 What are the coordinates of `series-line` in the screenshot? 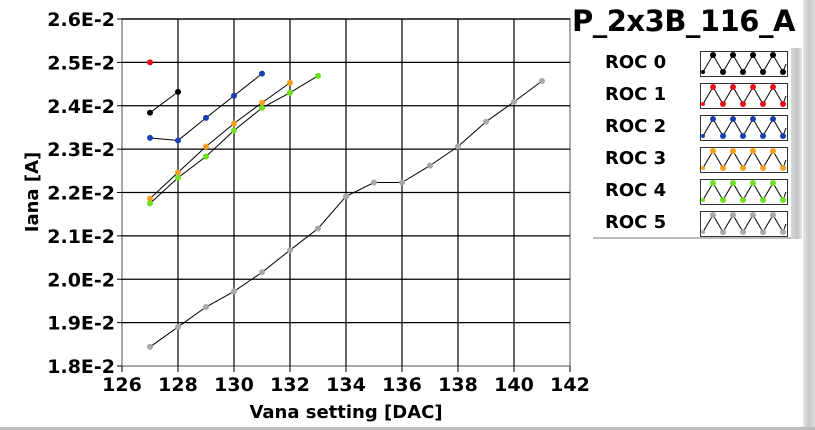 It's located at (164, 102).